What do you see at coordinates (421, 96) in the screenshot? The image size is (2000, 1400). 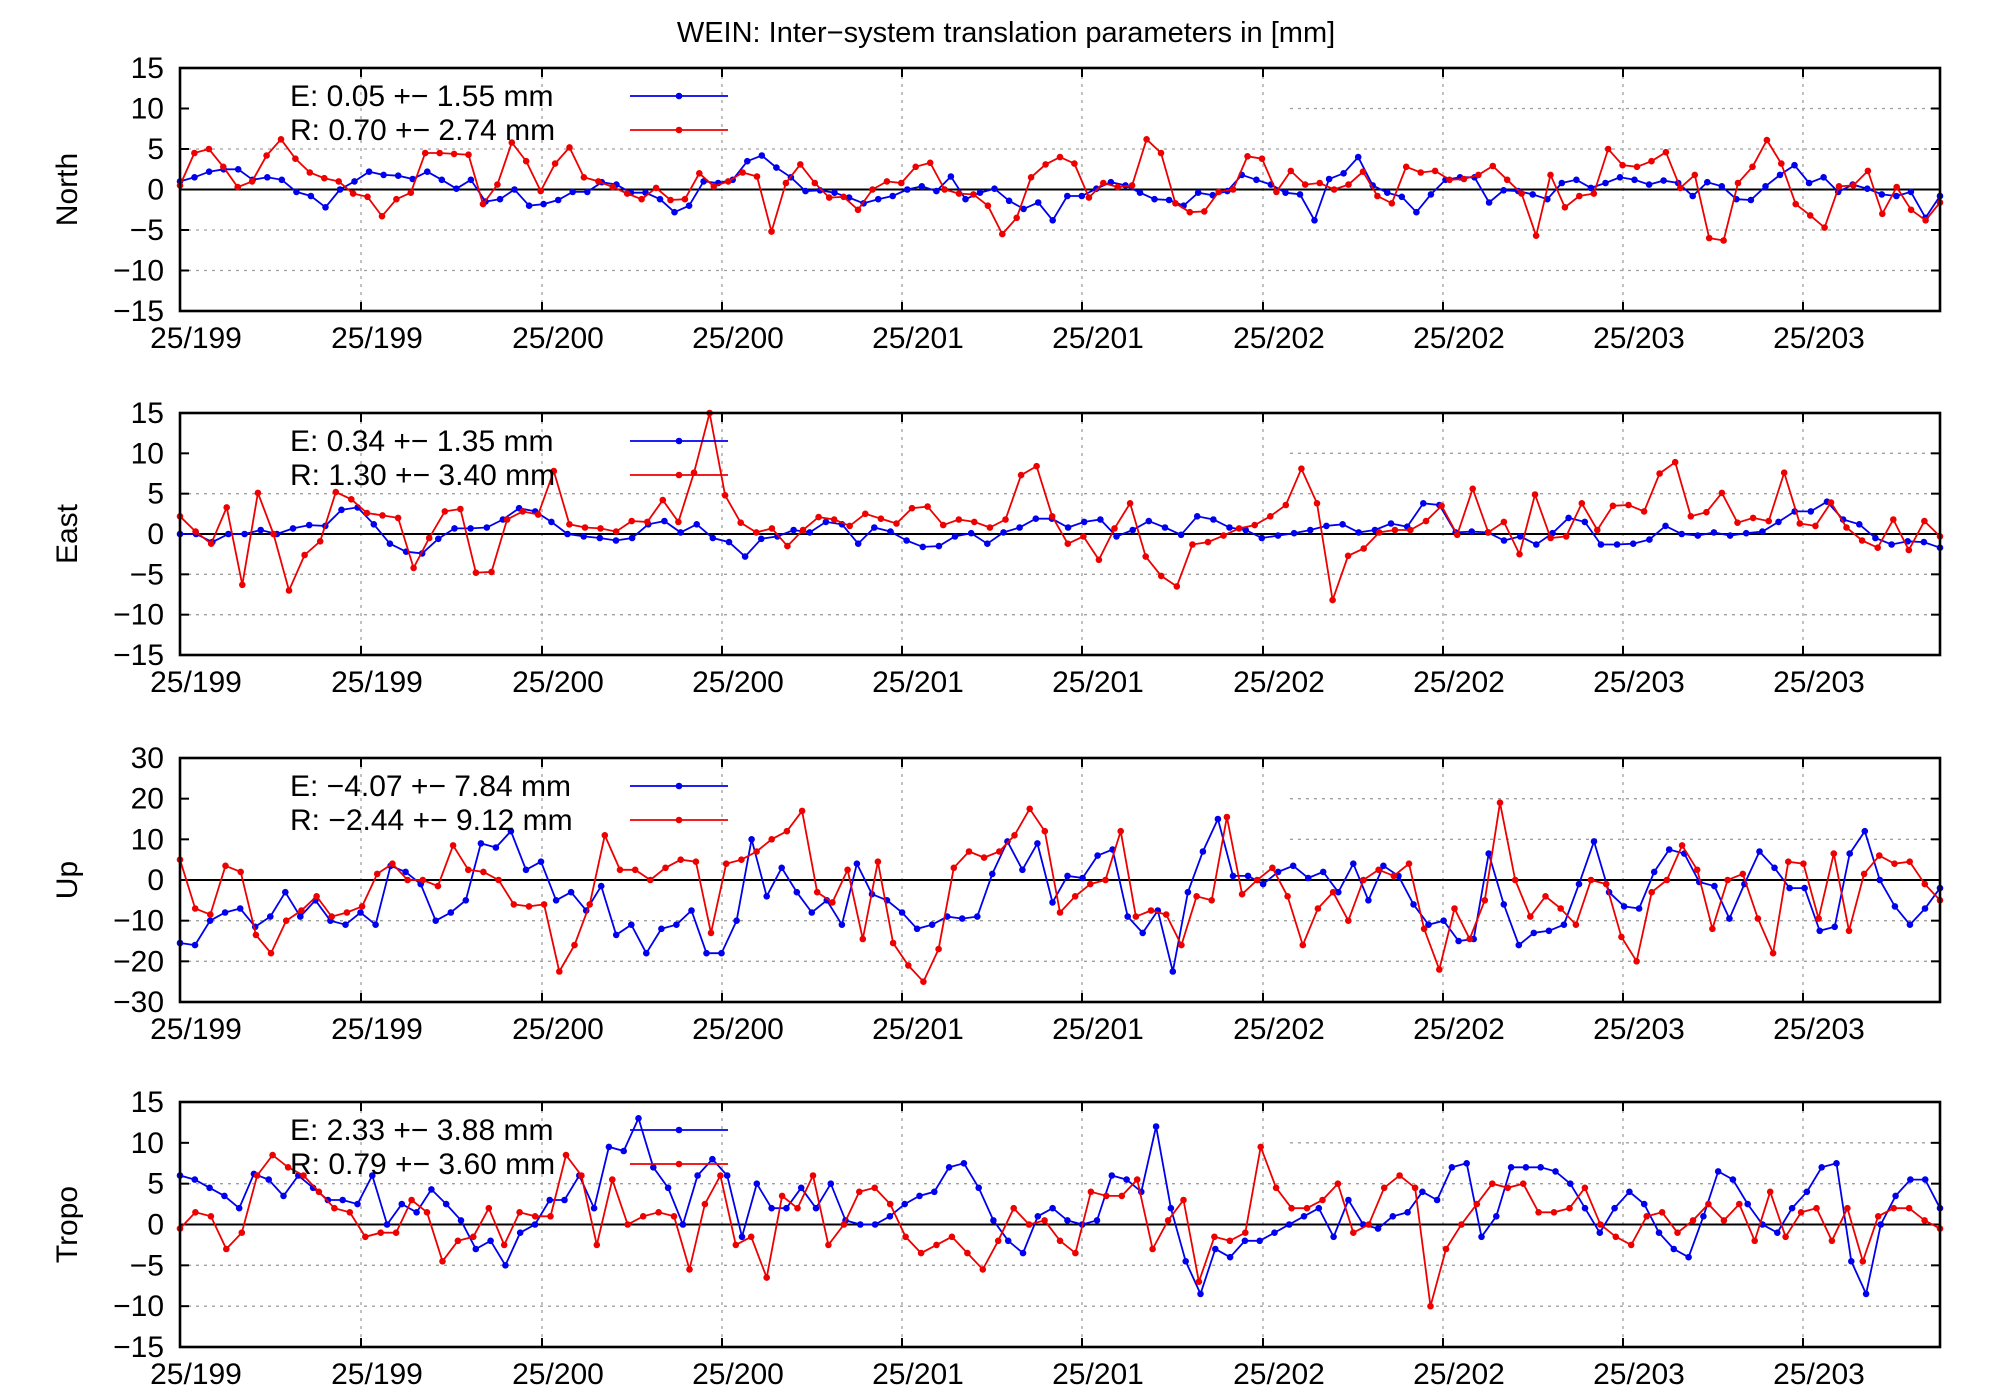 I see `legend-label-e: E: 0.05 +− 1.55 mm` at bounding box center [421, 96].